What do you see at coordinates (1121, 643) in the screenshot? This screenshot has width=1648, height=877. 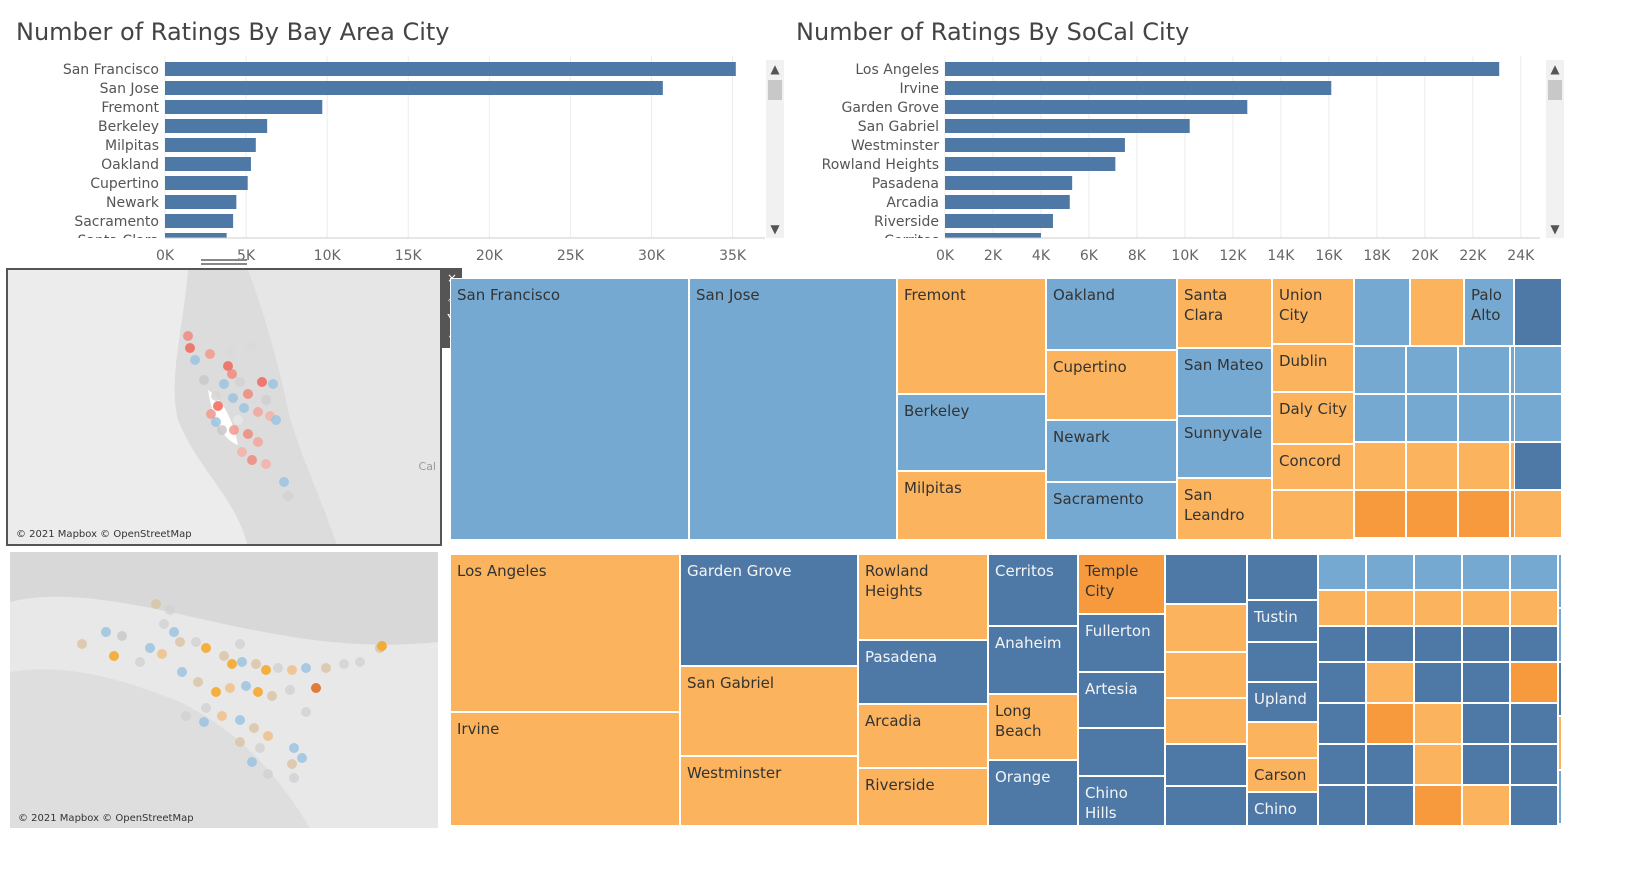 I see `treemap-tile: Fullerton` at bounding box center [1121, 643].